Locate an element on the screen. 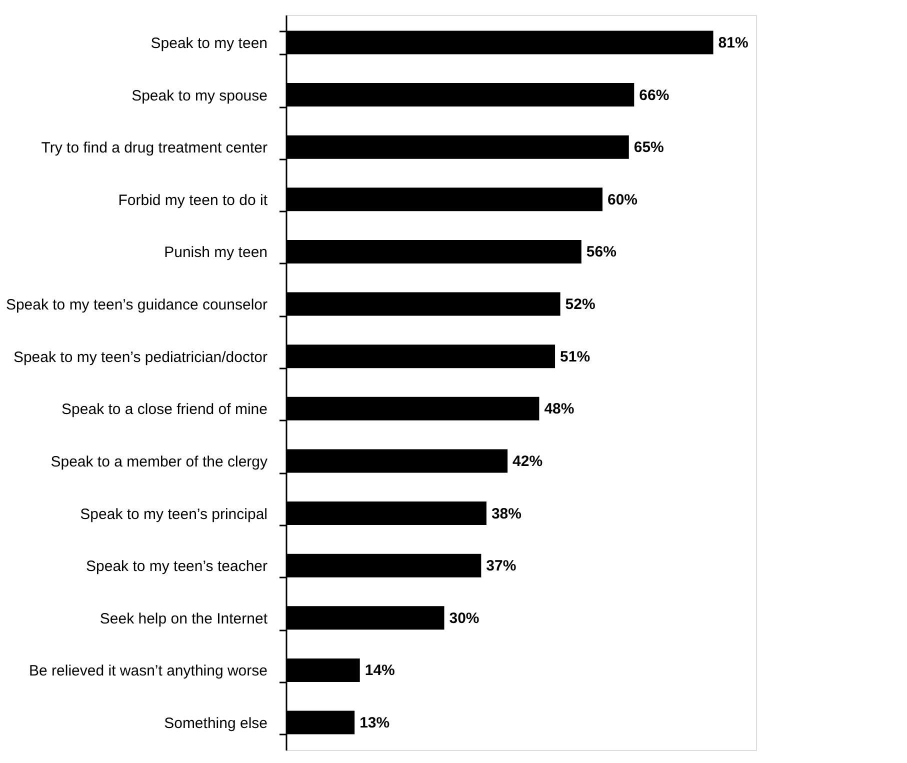 This screenshot has height=763, width=907. data-label: 14% is located at coordinates (379, 671).